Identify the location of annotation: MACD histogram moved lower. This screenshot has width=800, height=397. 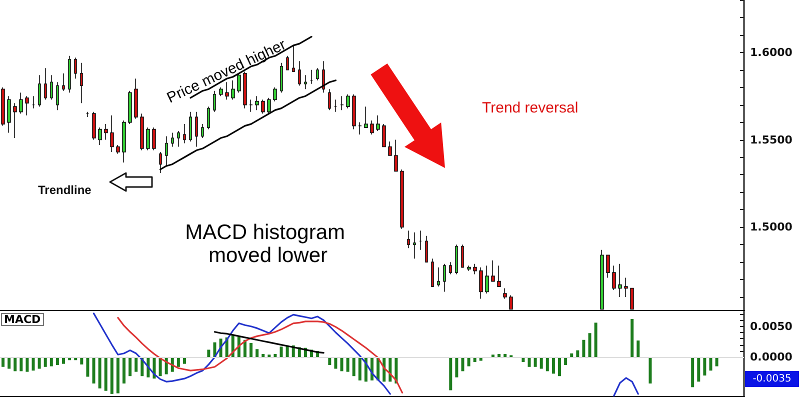
(268, 244).